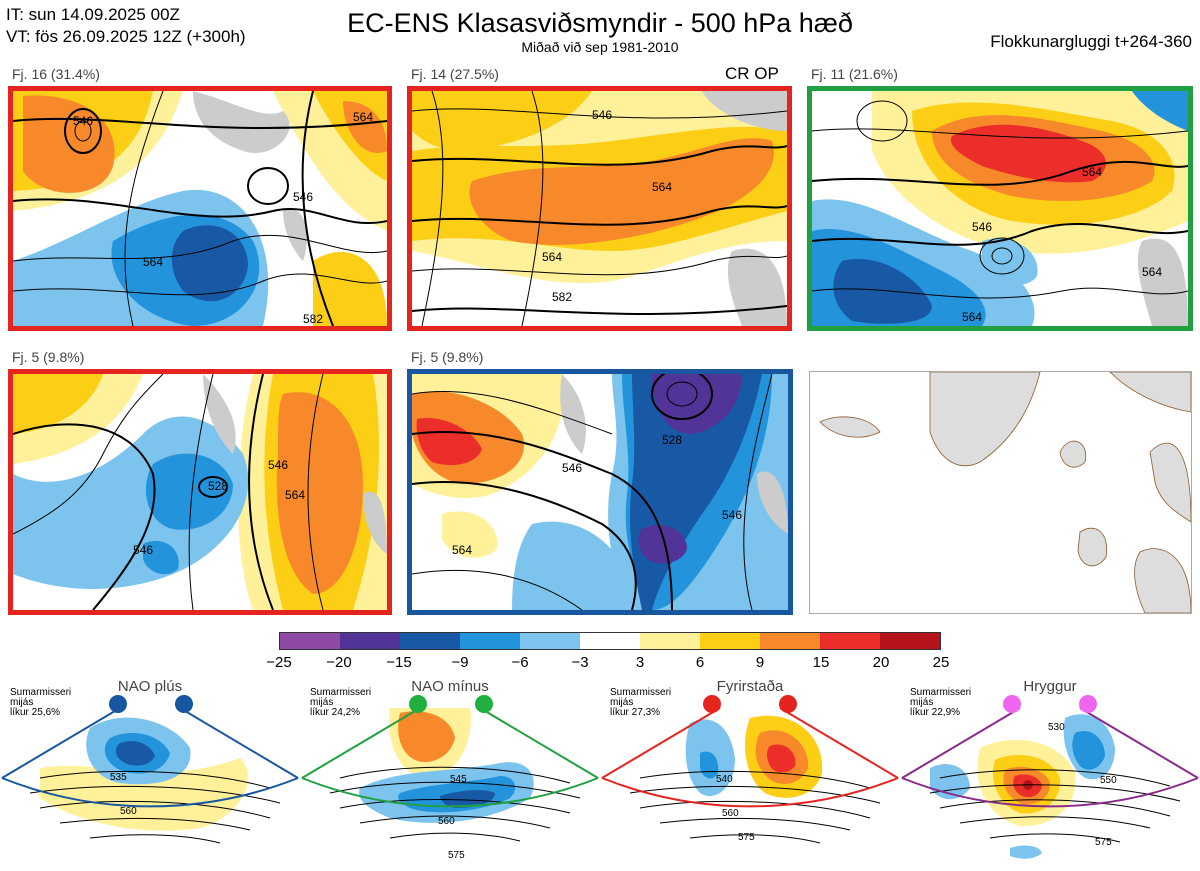 This screenshot has width=1200, height=871. Describe the element at coordinates (460, 662) in the screenshot. I see `colorbar-tick: −9` at that location.